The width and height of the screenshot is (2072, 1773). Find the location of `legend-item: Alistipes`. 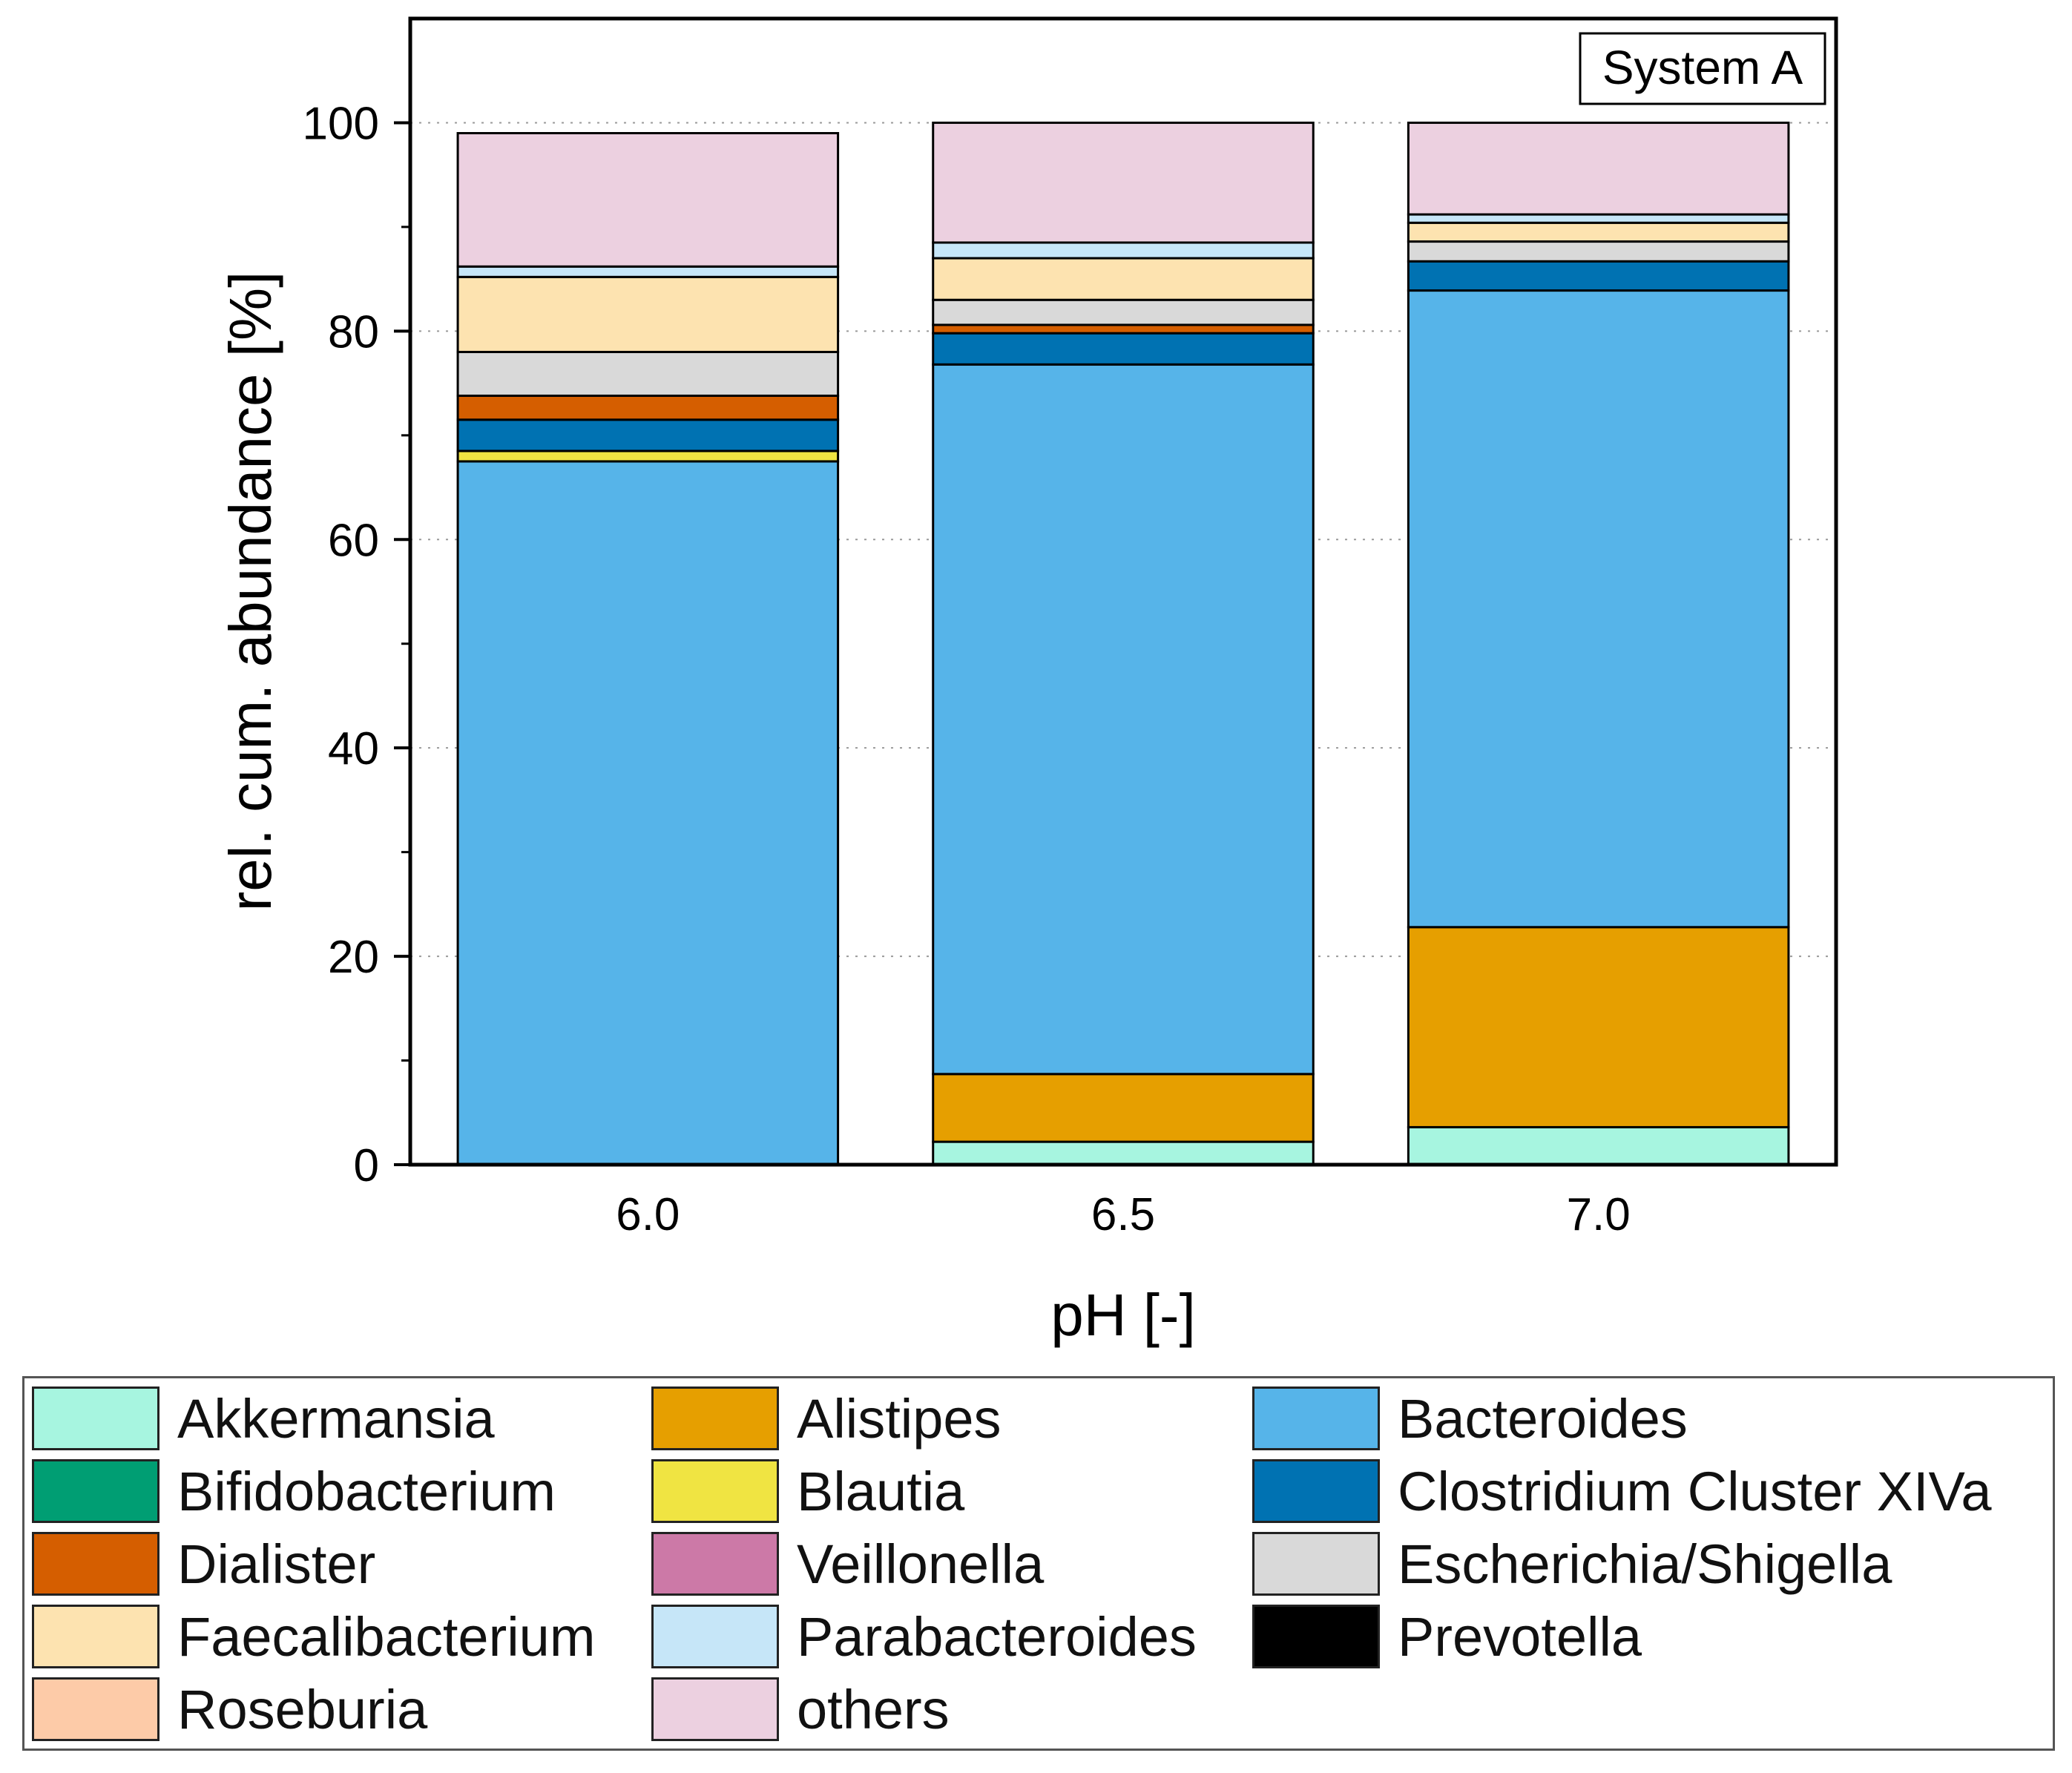

legend-item: Alistipes is located at coordinates (827, 1418).